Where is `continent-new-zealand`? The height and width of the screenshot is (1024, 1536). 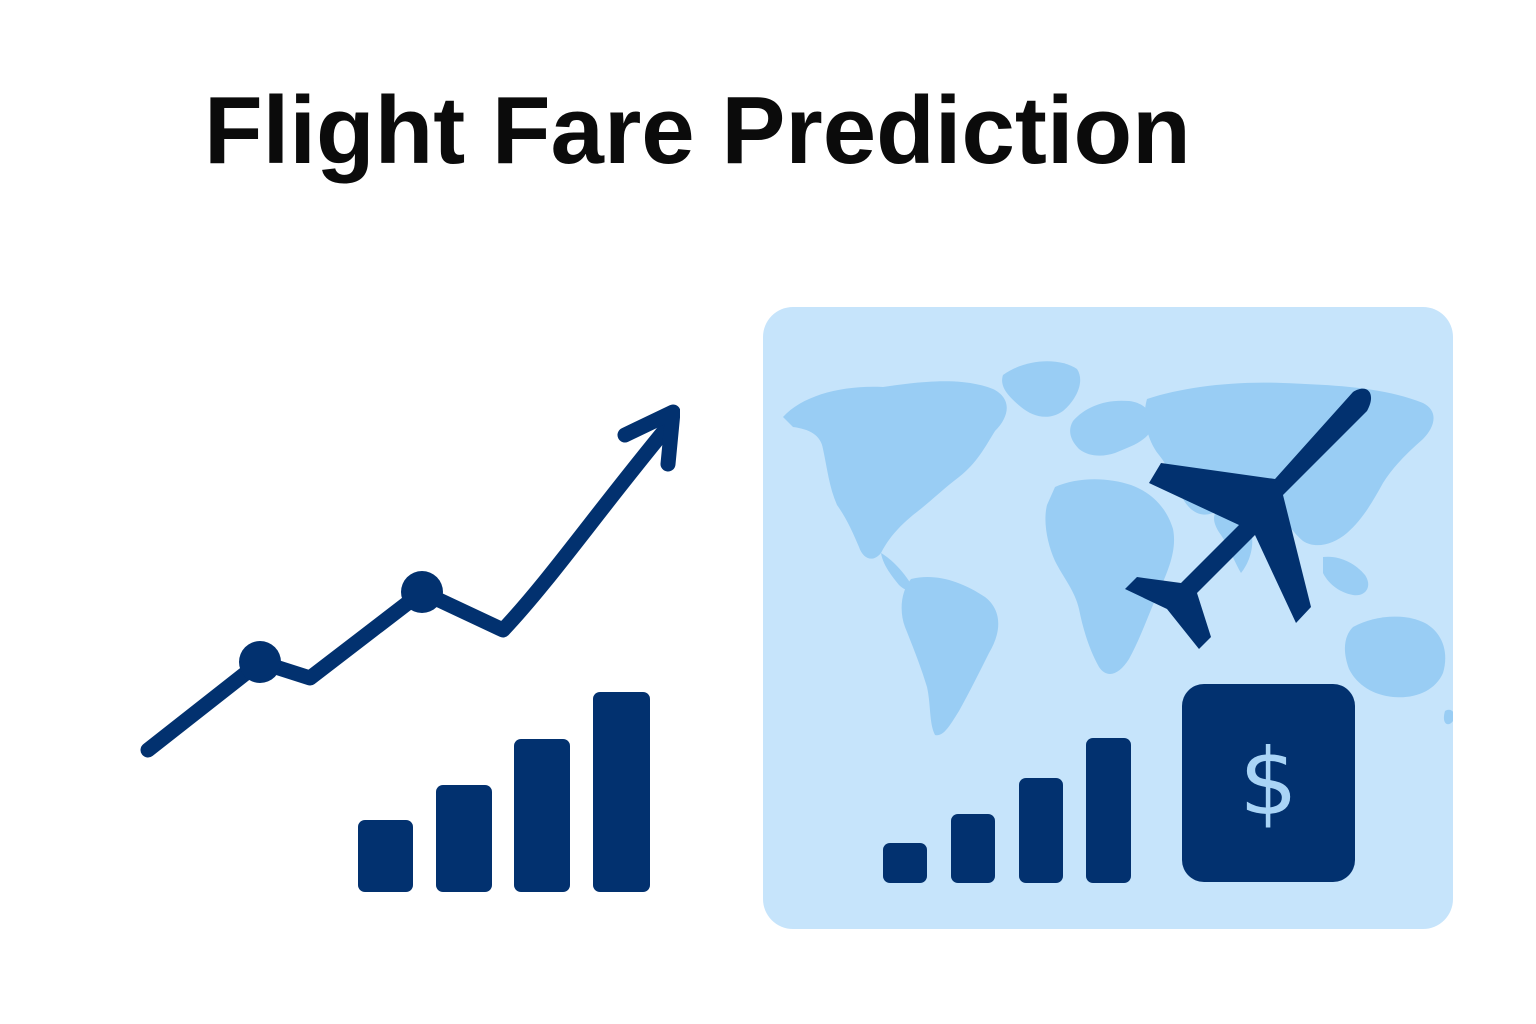 continent-new-zealand is located at coordinates (1448, 717).